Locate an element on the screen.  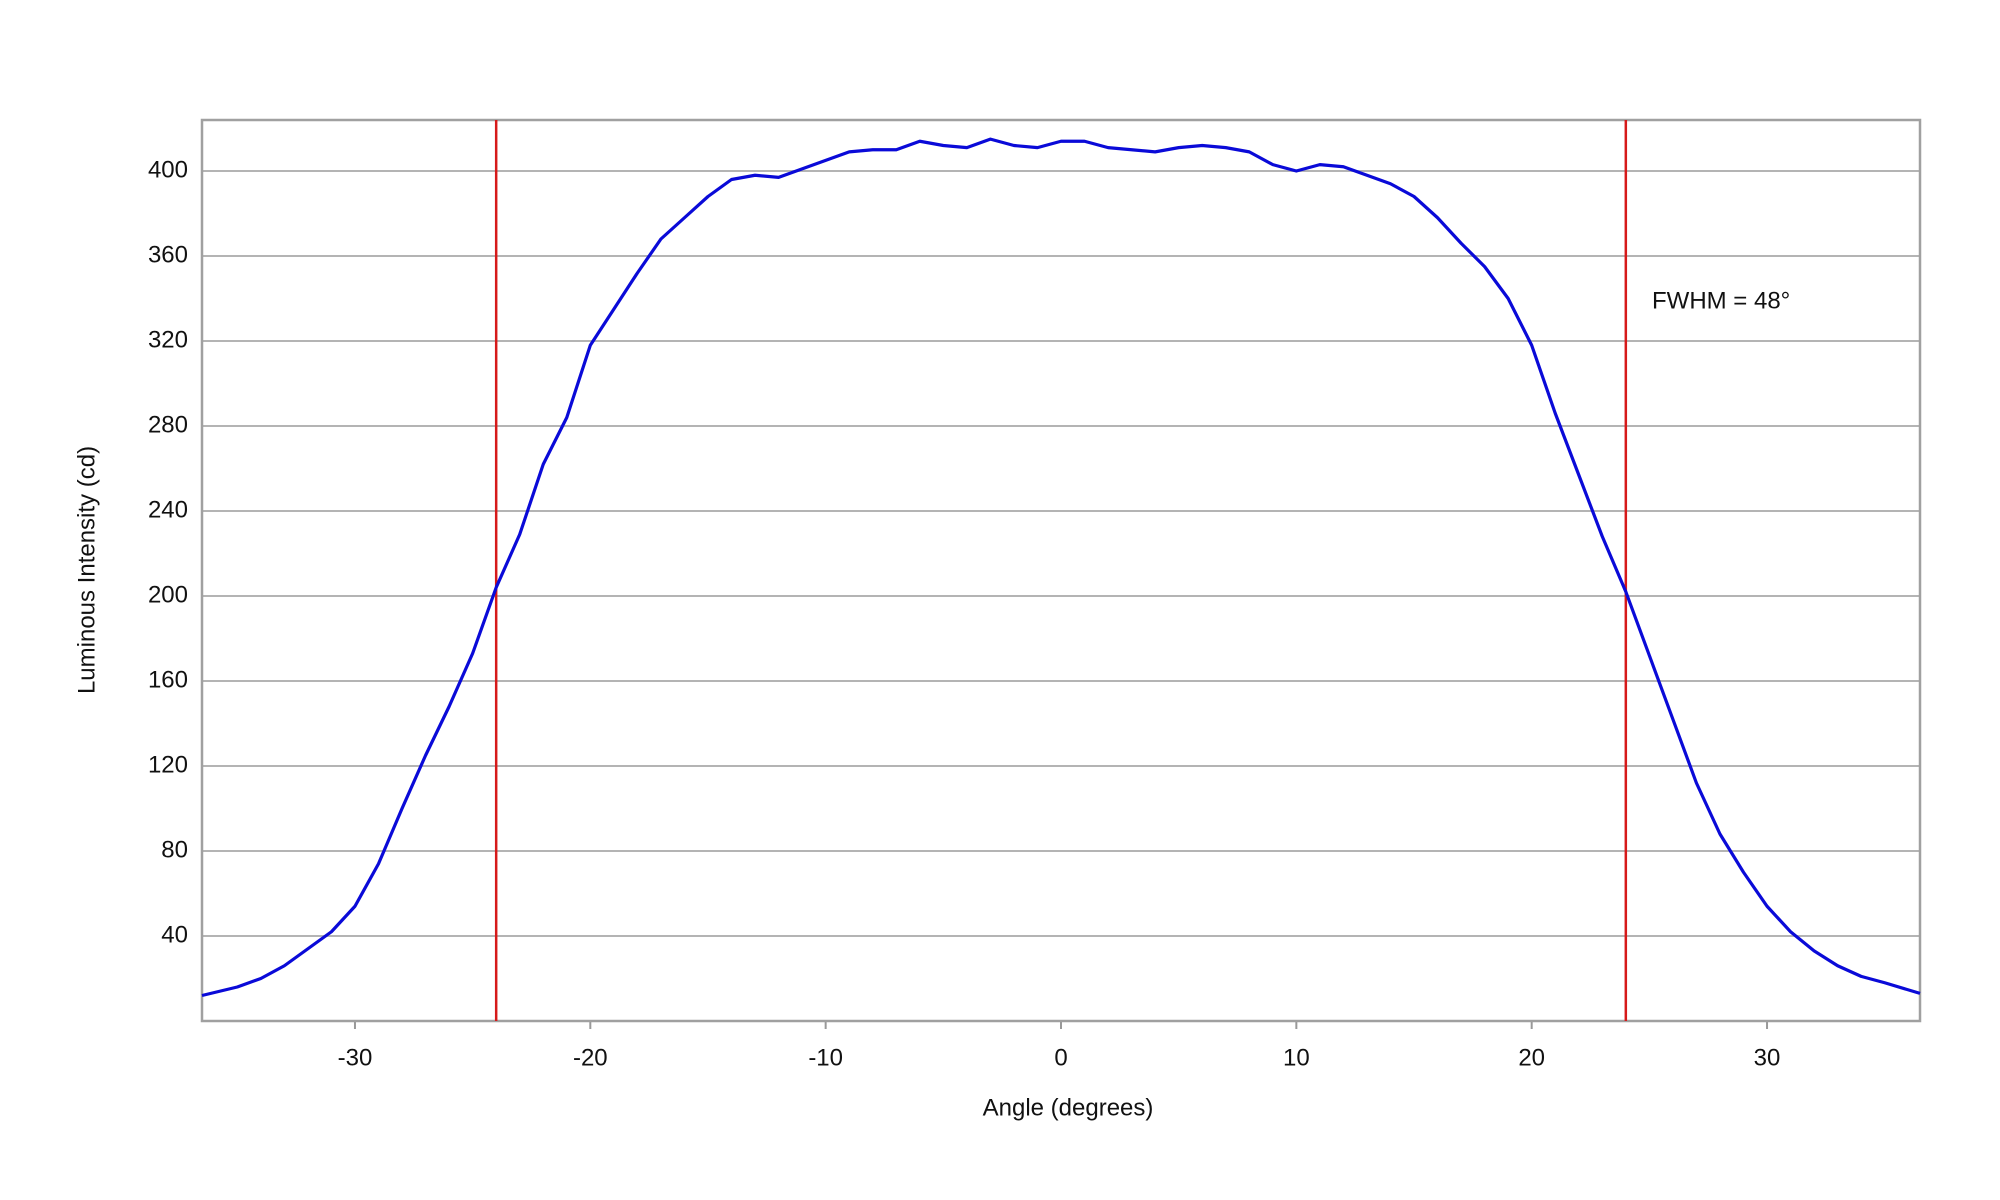
x-tick-label: -30 is located at coordinates (355, 1057).